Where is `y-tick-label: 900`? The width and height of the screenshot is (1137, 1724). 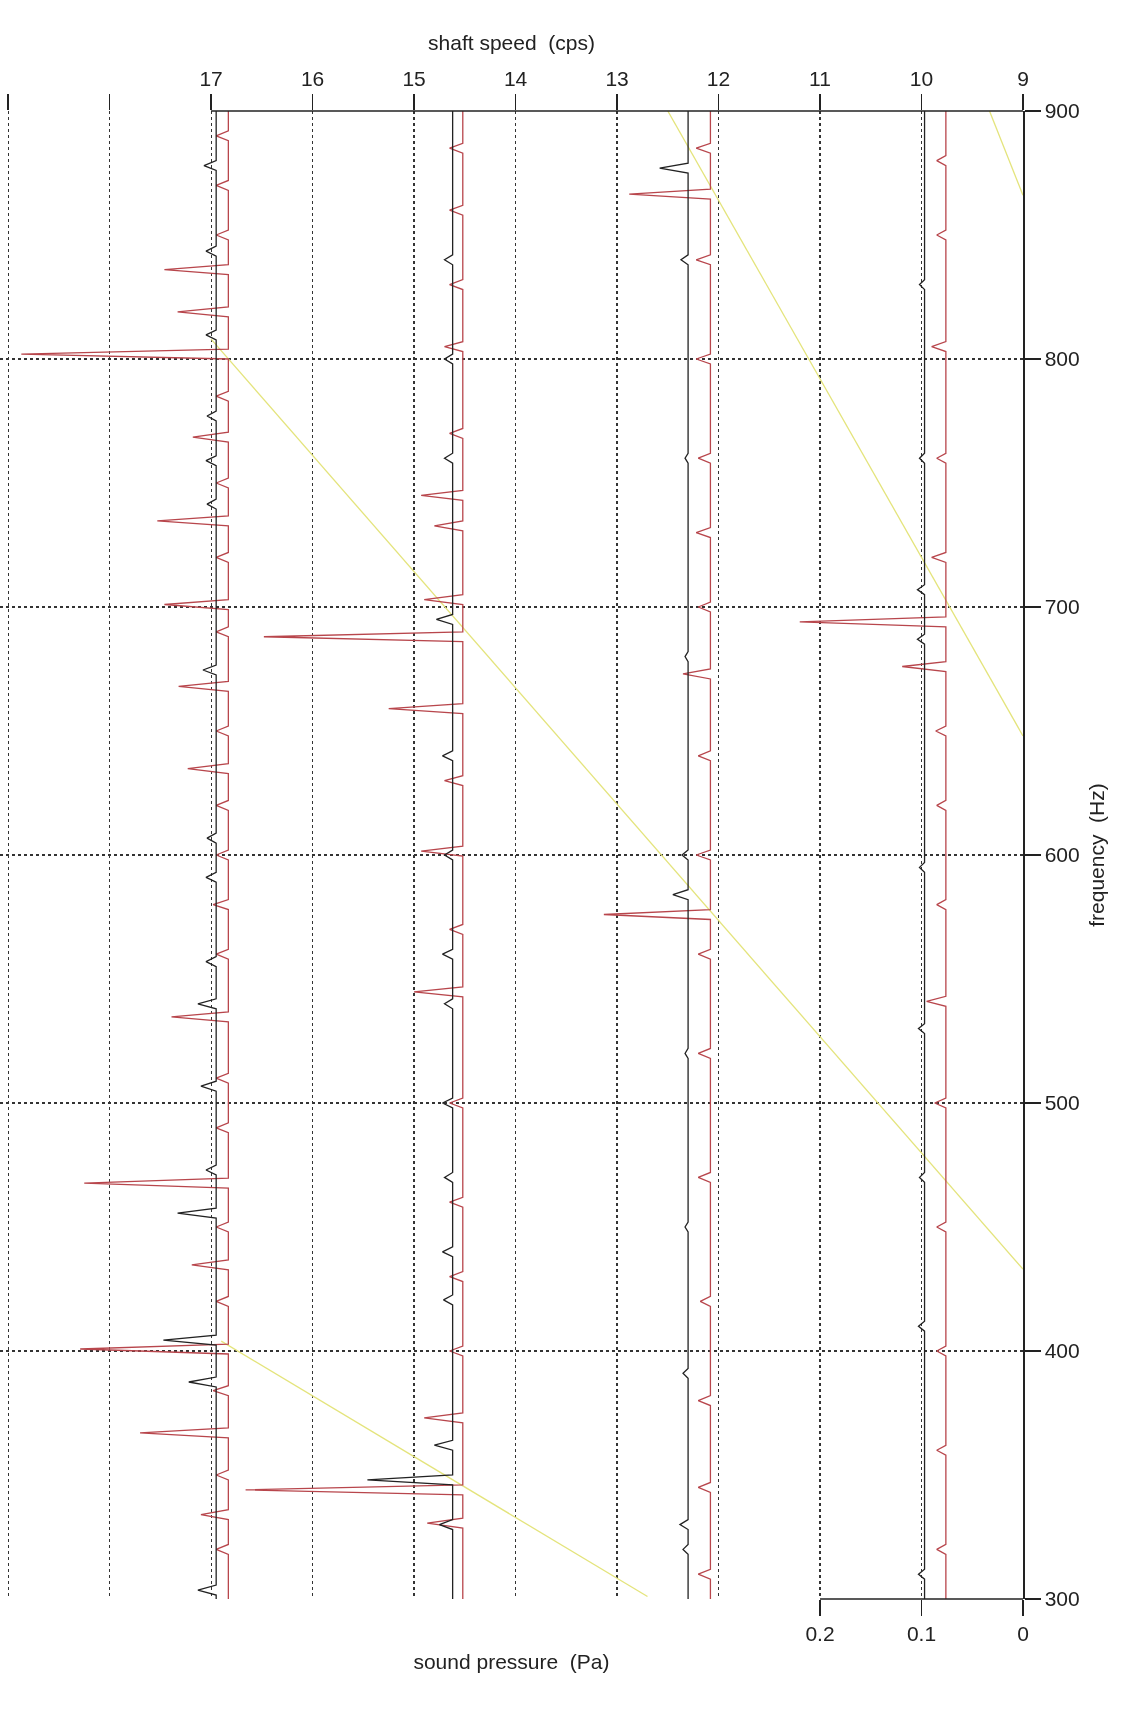
y-tick-label: 900 is located at coordinates (1062, 111).